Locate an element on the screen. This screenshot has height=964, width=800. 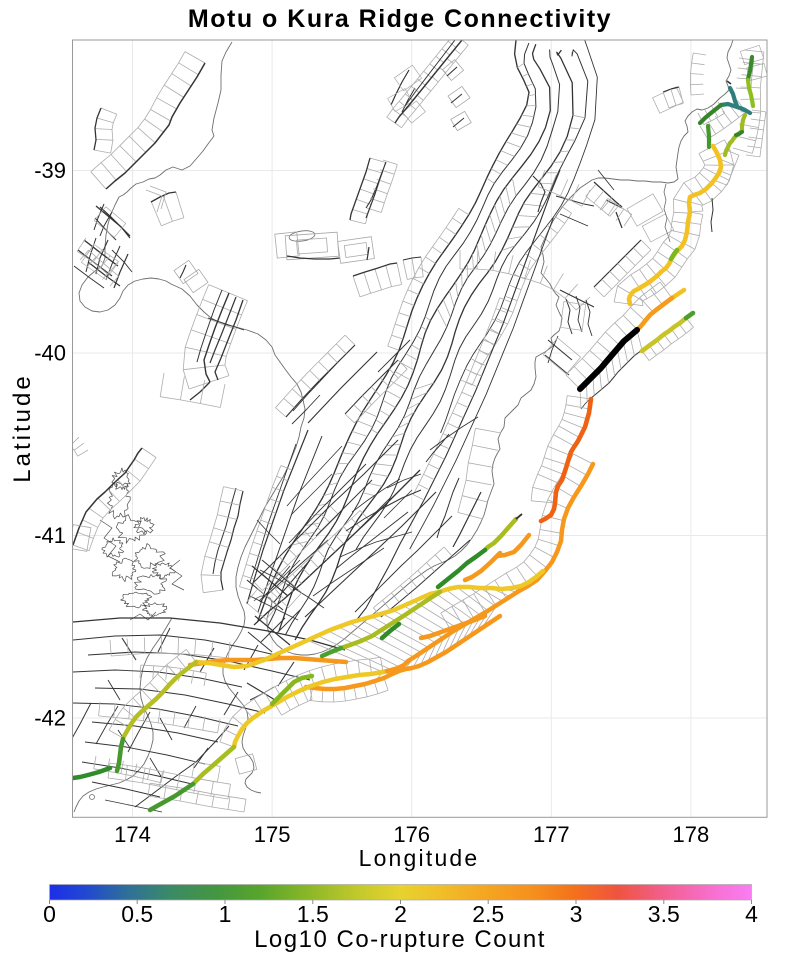
svg-text: 0.5 is located at coordinates (137, 914).